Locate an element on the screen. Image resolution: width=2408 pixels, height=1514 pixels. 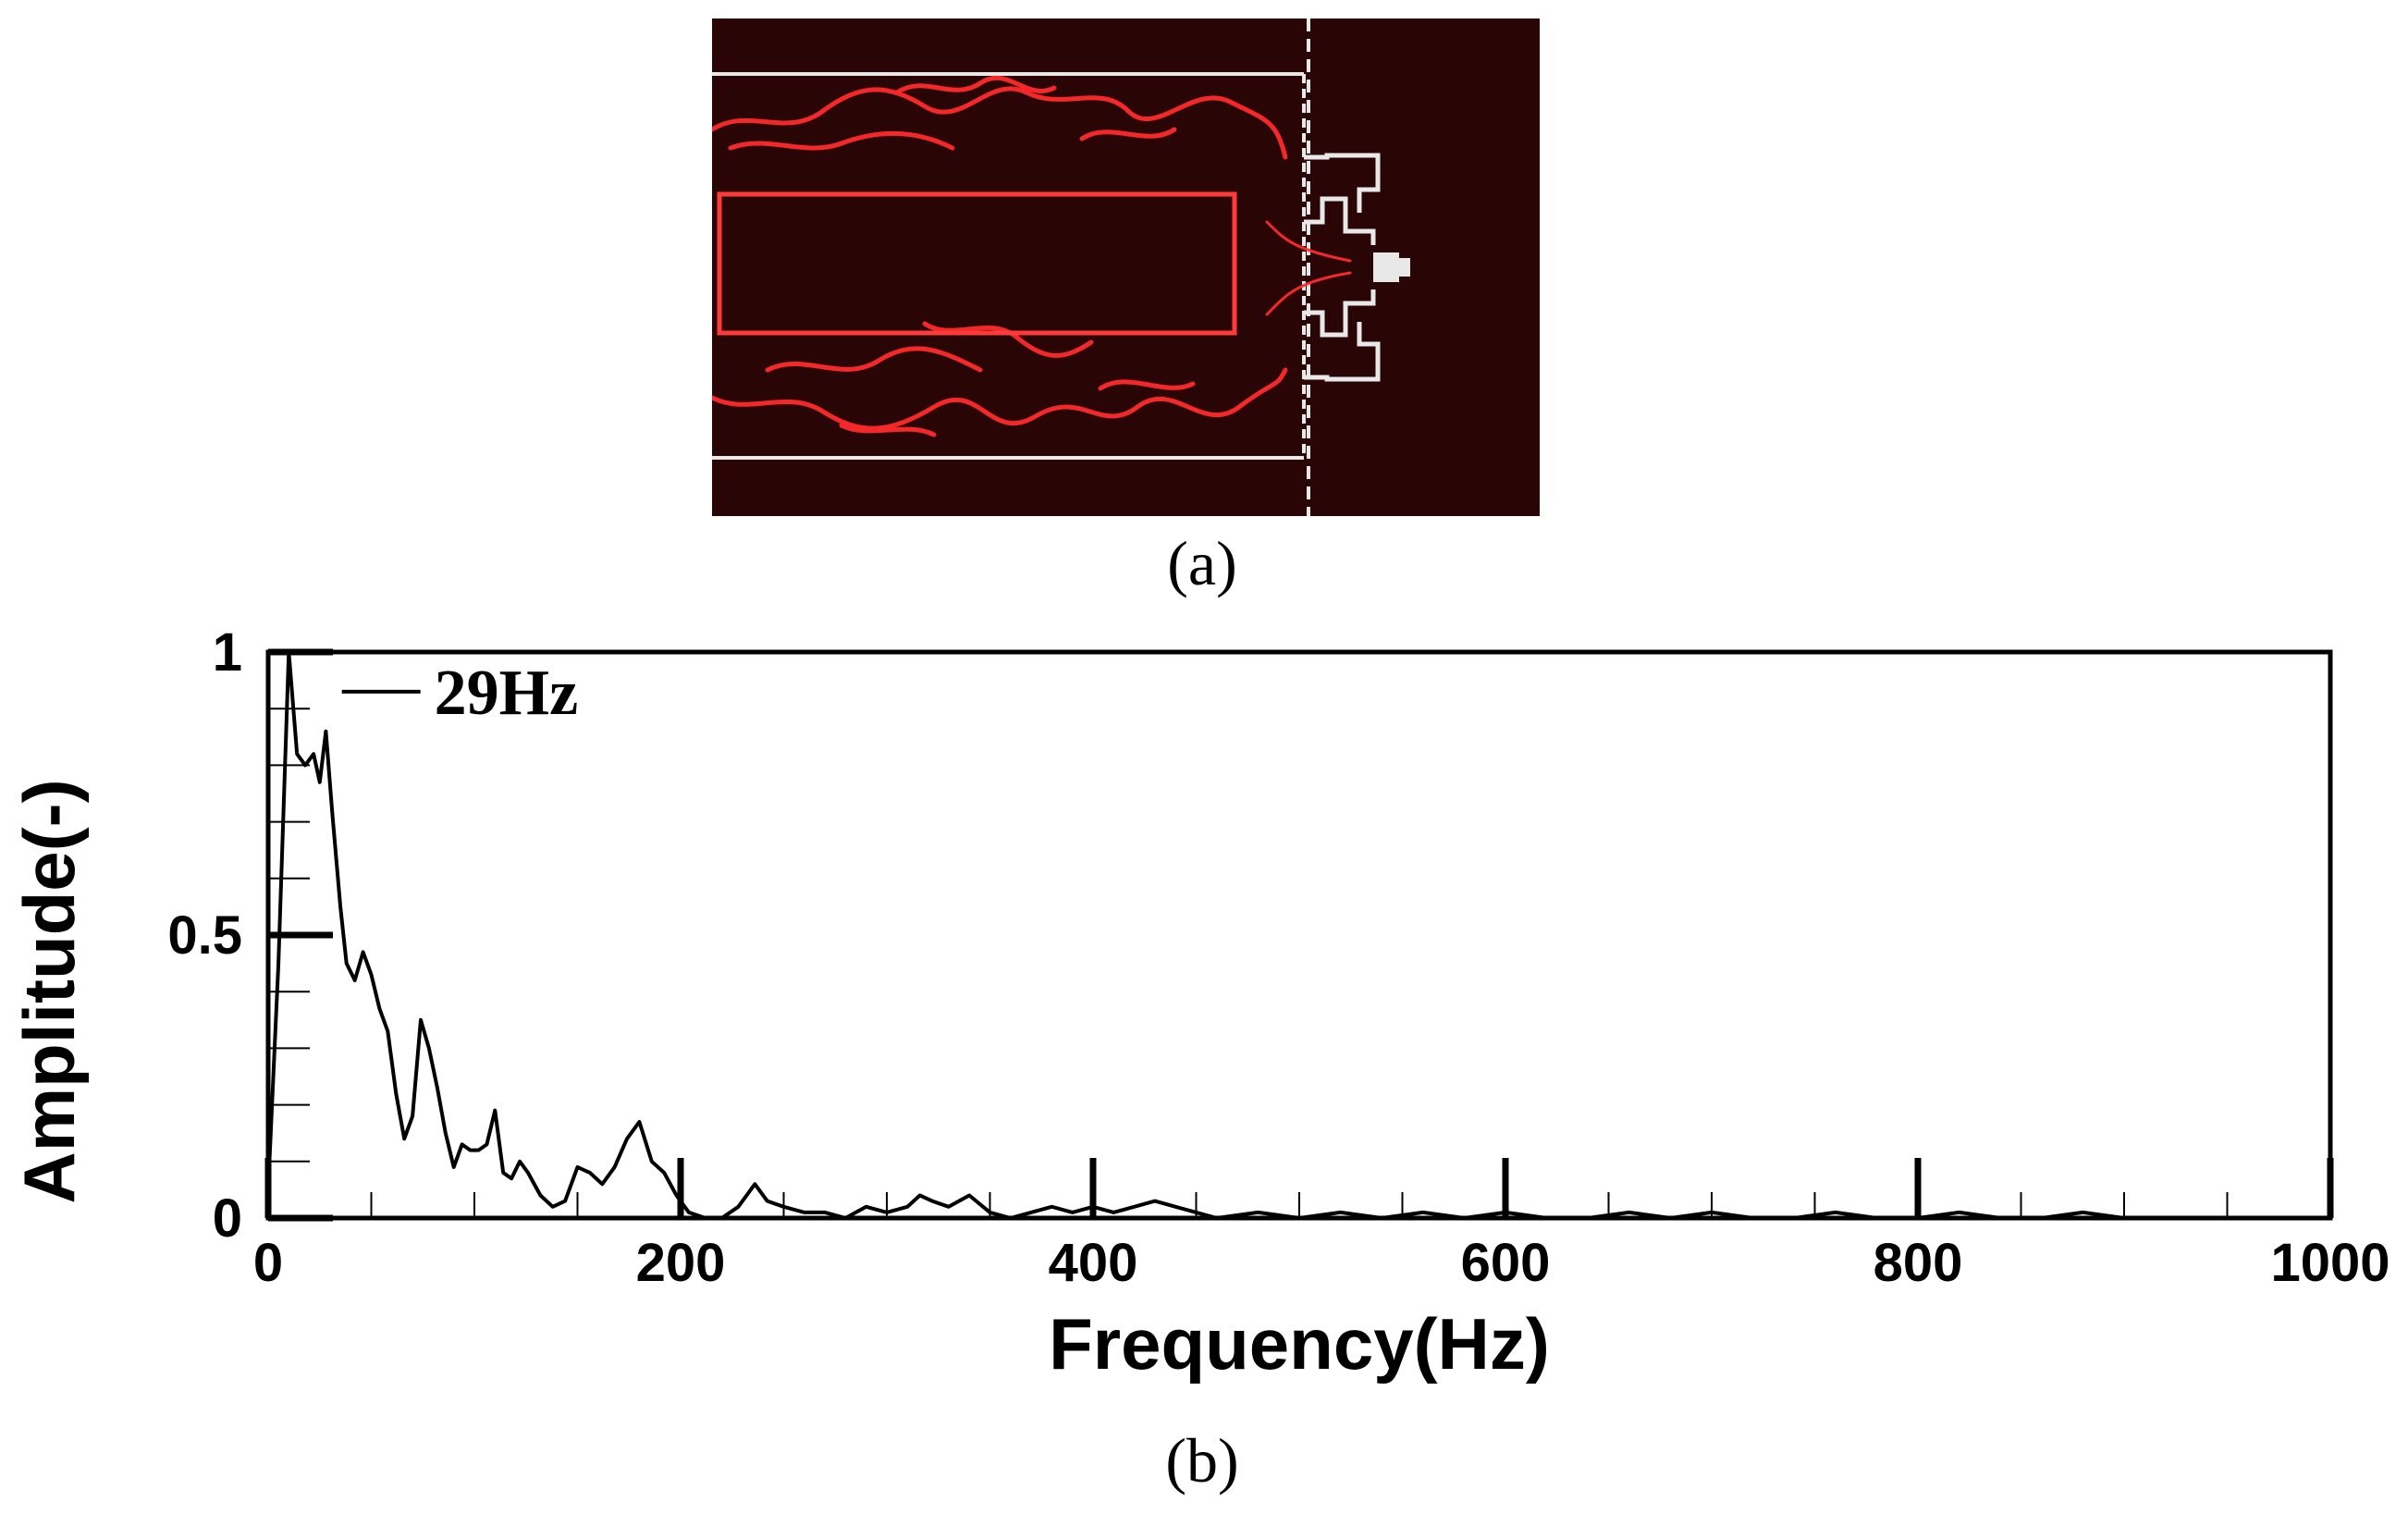
x-tick-label: 200 is located at coordinates (681, 1263).